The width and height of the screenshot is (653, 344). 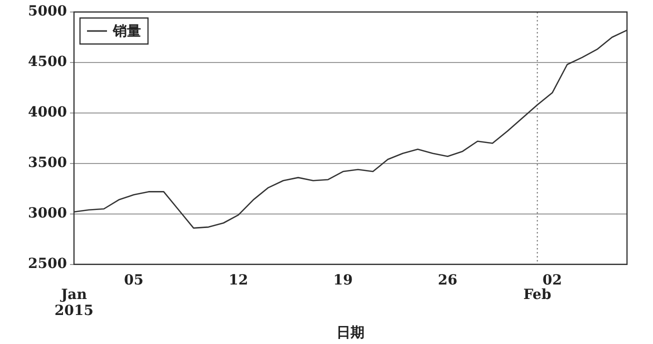 I want to click on y-tick-label: 4000, so click(x=48, y=112).